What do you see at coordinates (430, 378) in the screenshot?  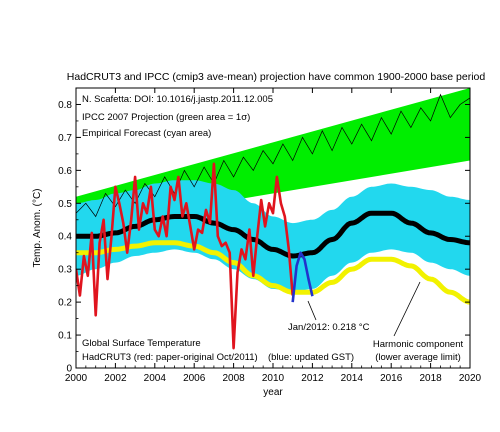 I see `x-tick-label: 2018` at bounding box center [430, 378].